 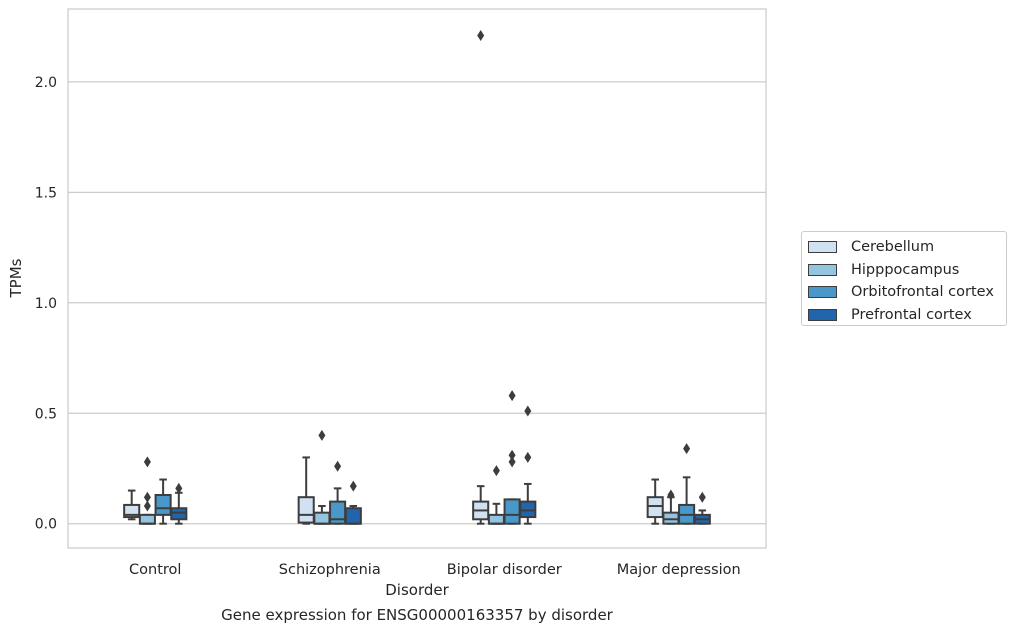 I want to click on x-tick-label: Bipolar disorder, so click(x=504, y=570).